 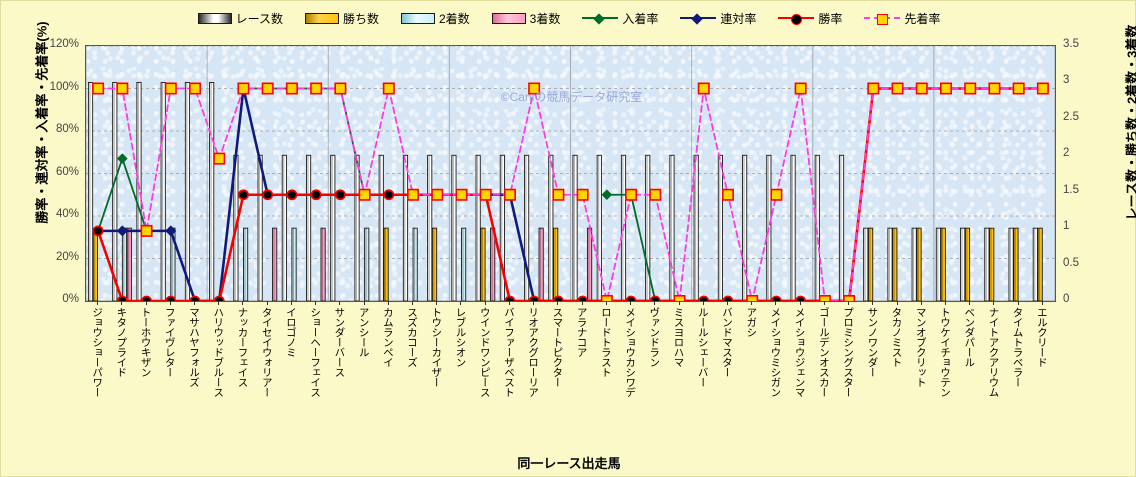 What do you see at coordinates (1041, 337) in the screenshot?
I see `x-tick-label: エルクリード` at bounding box center [1041, 337].